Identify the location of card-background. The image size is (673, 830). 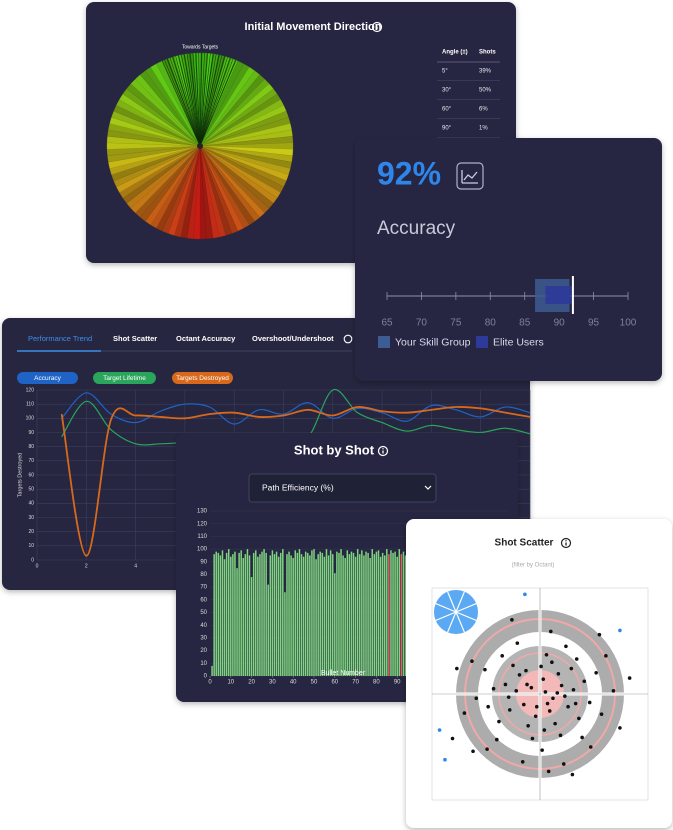
(508, 259).